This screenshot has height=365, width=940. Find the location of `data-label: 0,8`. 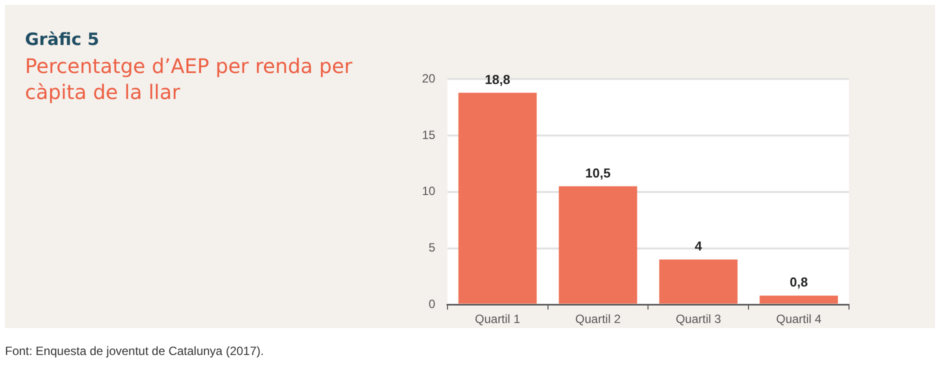

data-label: 0,8 is located at coordinates (799, 282).